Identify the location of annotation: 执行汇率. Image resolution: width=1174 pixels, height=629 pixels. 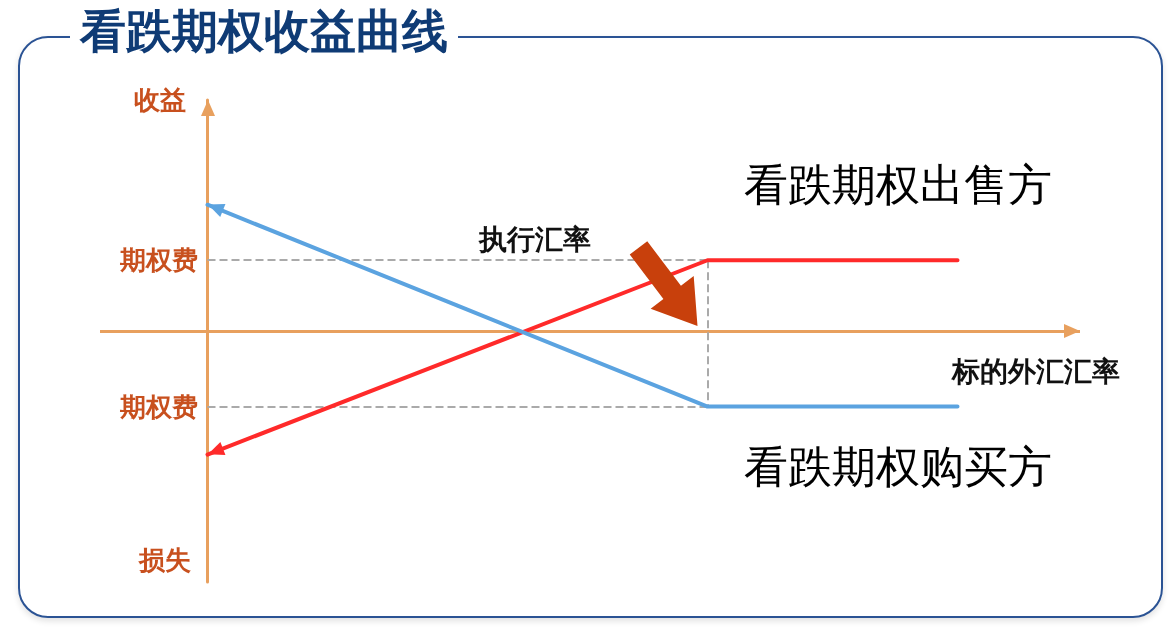
(534, 240).